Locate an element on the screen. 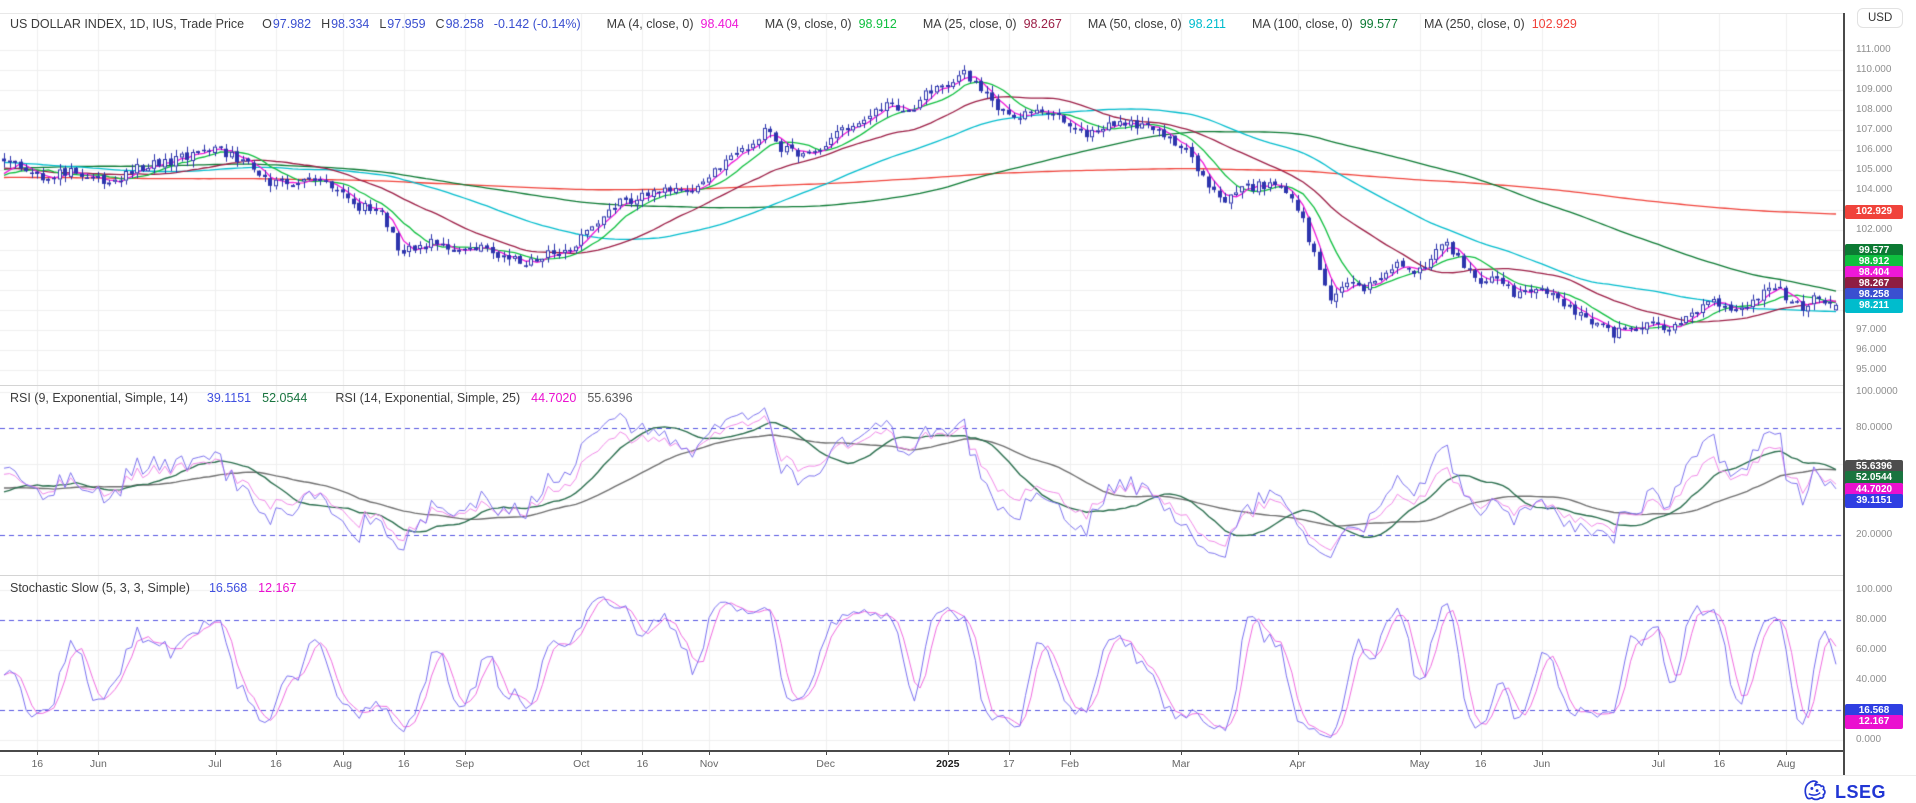 This screenshot has height=803, width=1916. instrument-title: US DOLLAR INDEX, 1D, IUS, Trade Price is located at coordinates (127, 24).